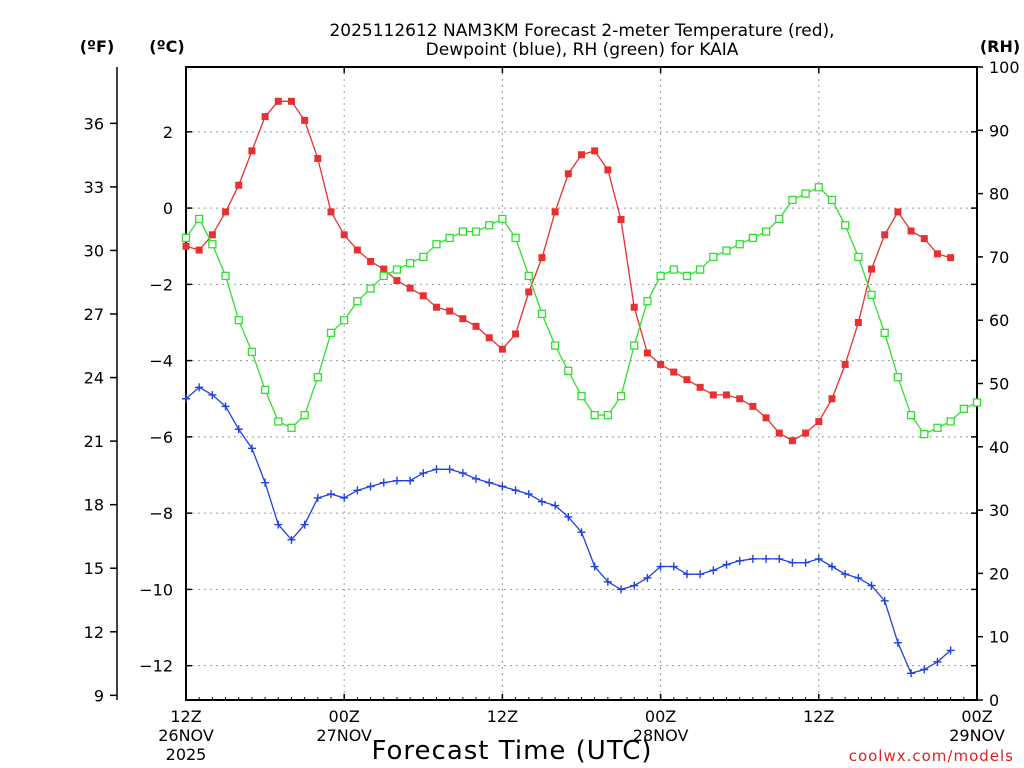  What do you see at coordinates (168, 208) in the screenshot?
I see `celsius-tick-label: 0` at bounding box center [168, 208].